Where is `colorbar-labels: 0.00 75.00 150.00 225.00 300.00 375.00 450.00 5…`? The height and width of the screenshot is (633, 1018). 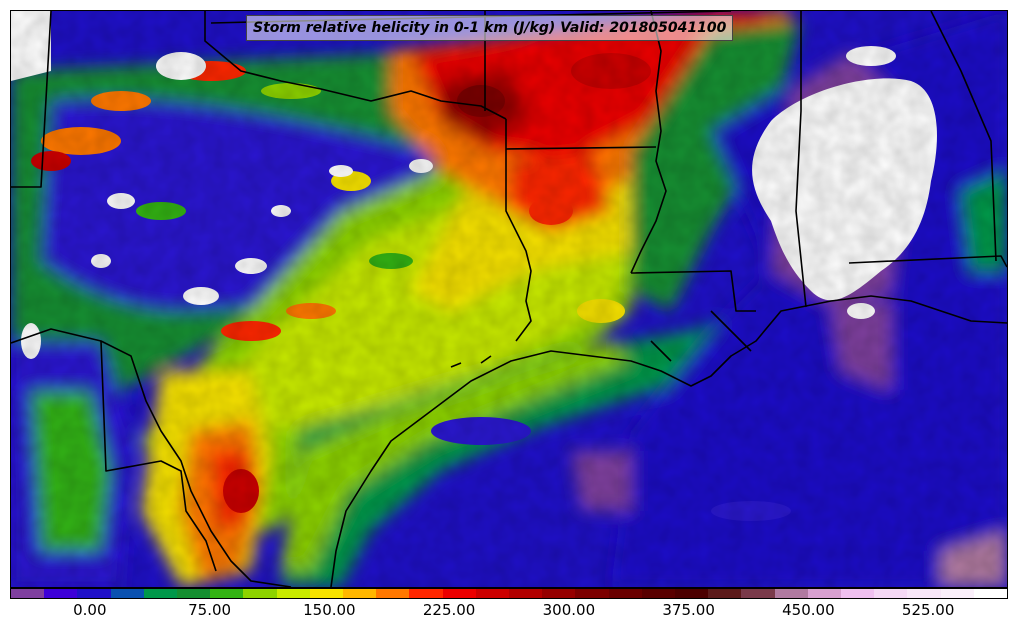 colorbar-labels: 0.00 75.00 150.00 225.00 300.00 375.00 450.00 5… is located at coordinates (509, 612).